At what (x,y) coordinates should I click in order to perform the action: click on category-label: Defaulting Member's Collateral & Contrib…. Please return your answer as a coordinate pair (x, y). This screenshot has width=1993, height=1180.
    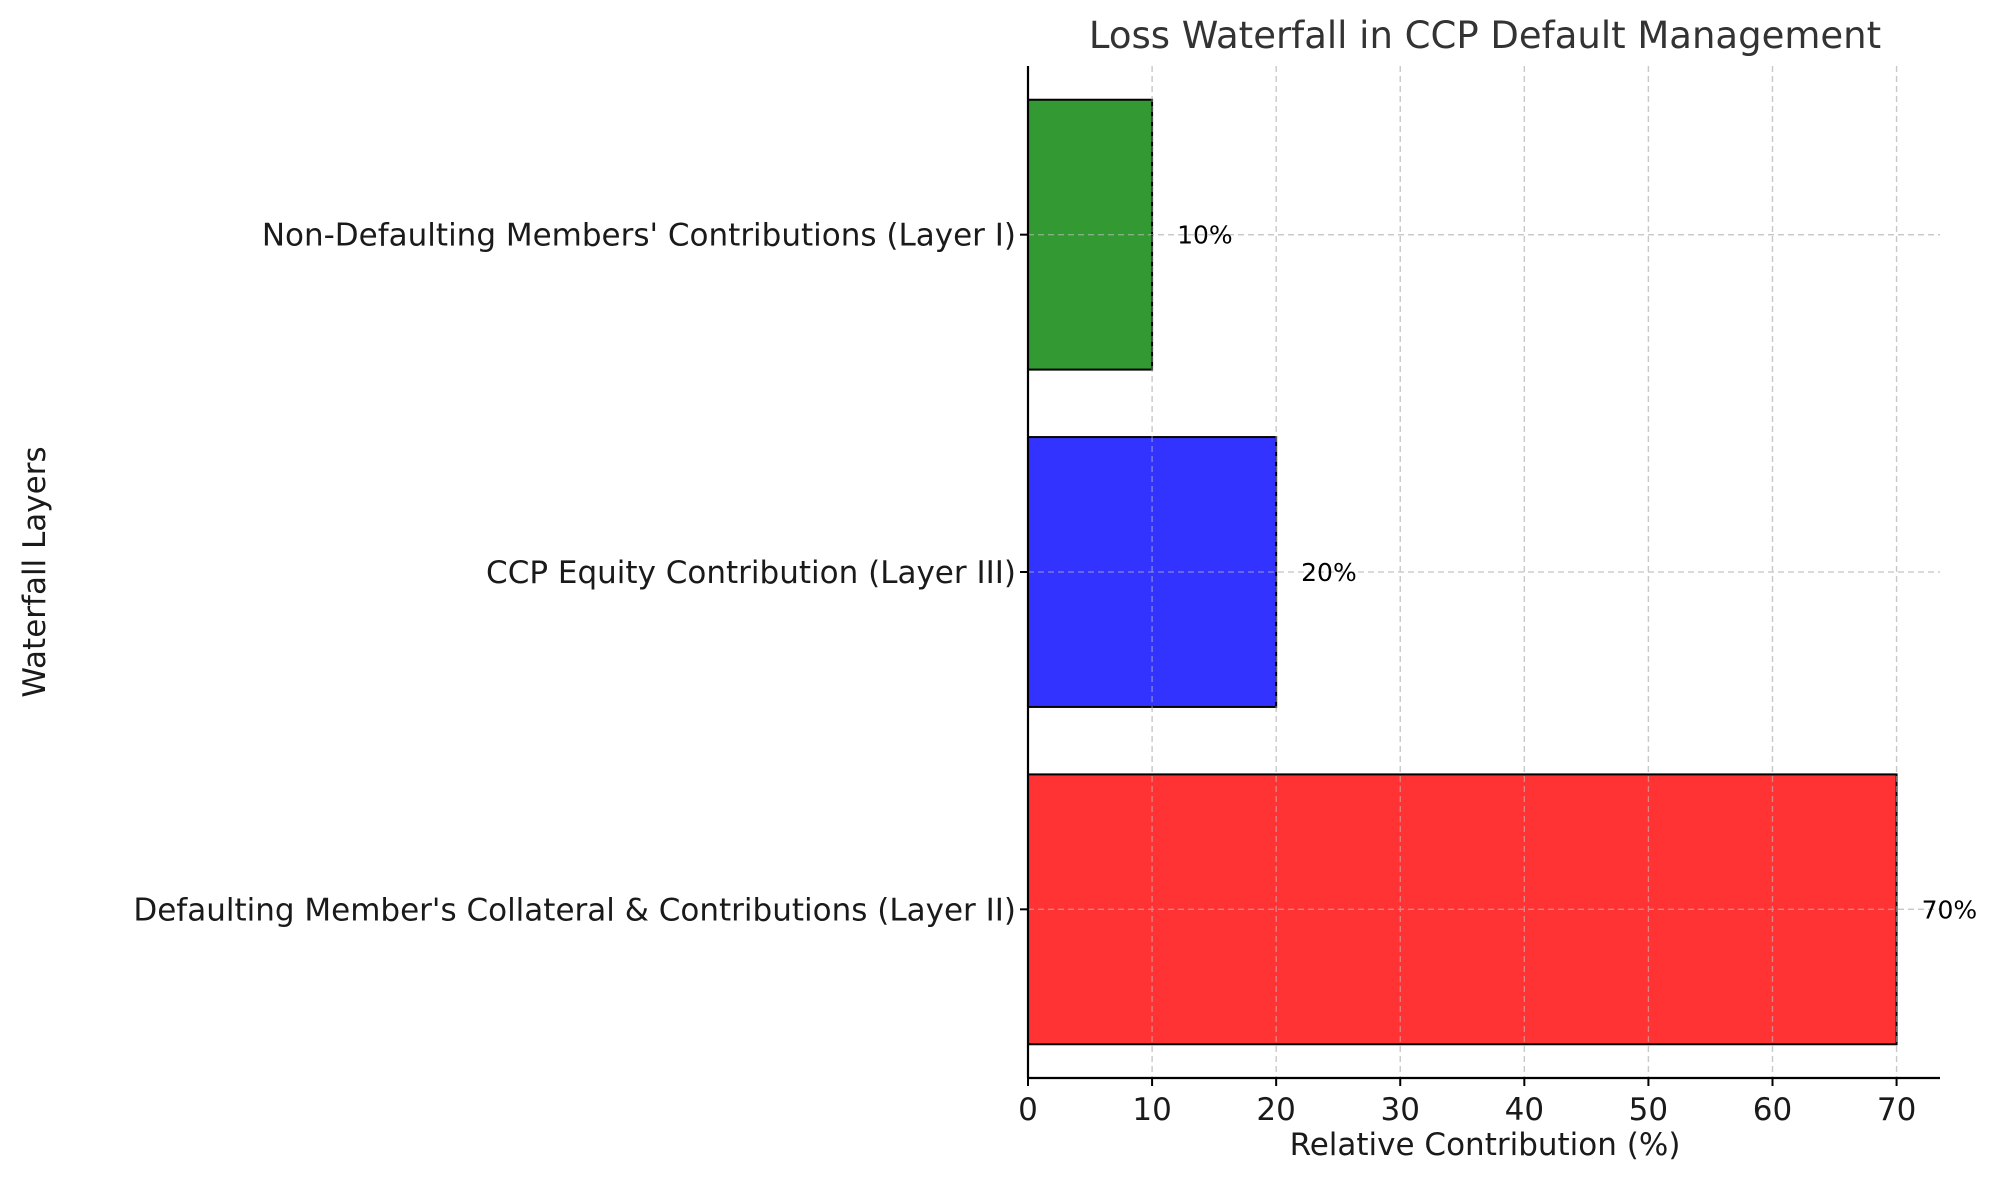
    Looking at the image, I should click on (574, 910).